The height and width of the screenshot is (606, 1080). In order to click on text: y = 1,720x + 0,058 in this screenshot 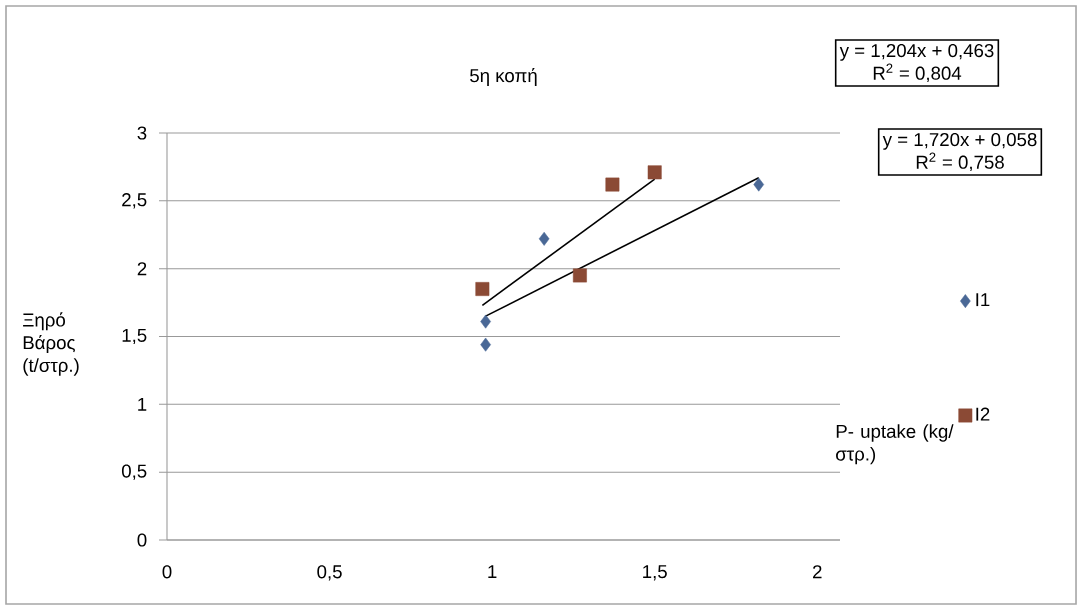, I will do `click(959, 141)`.